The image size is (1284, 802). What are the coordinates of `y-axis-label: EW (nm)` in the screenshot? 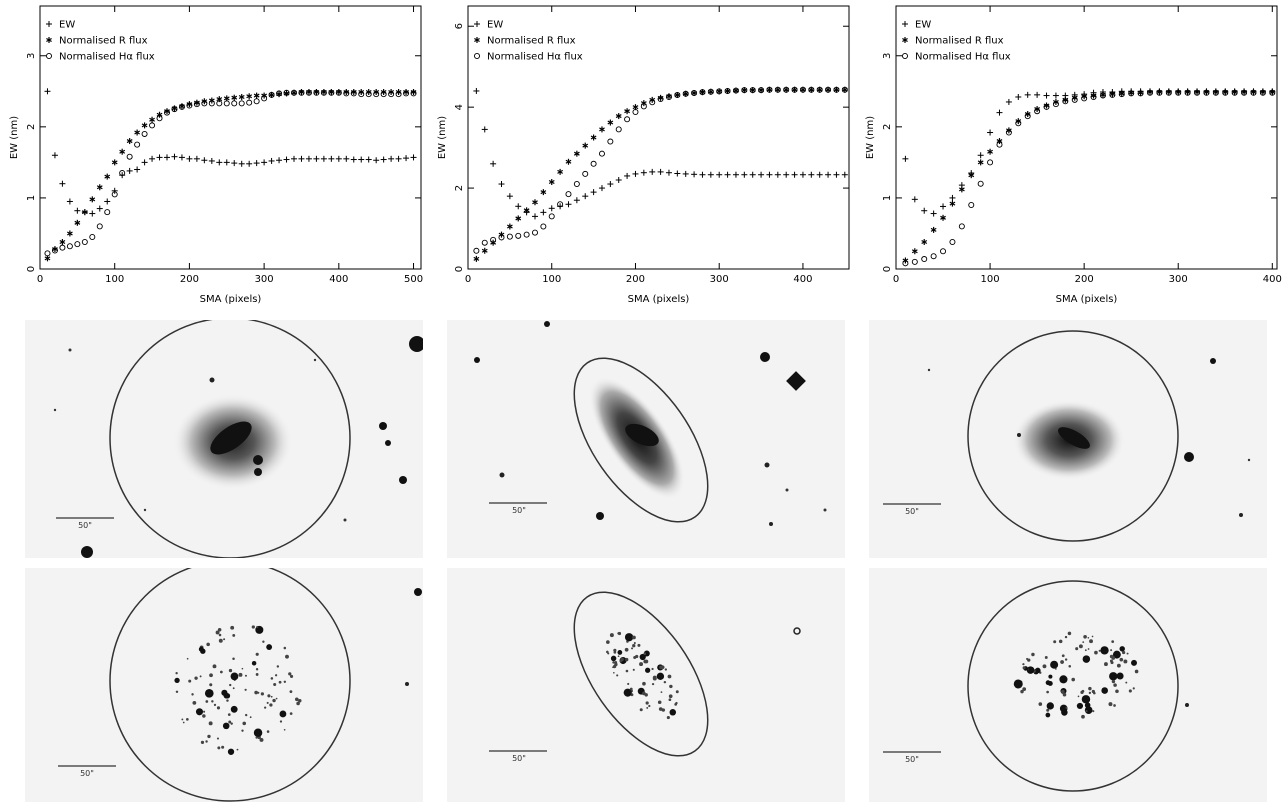 It's located at (442, 137).